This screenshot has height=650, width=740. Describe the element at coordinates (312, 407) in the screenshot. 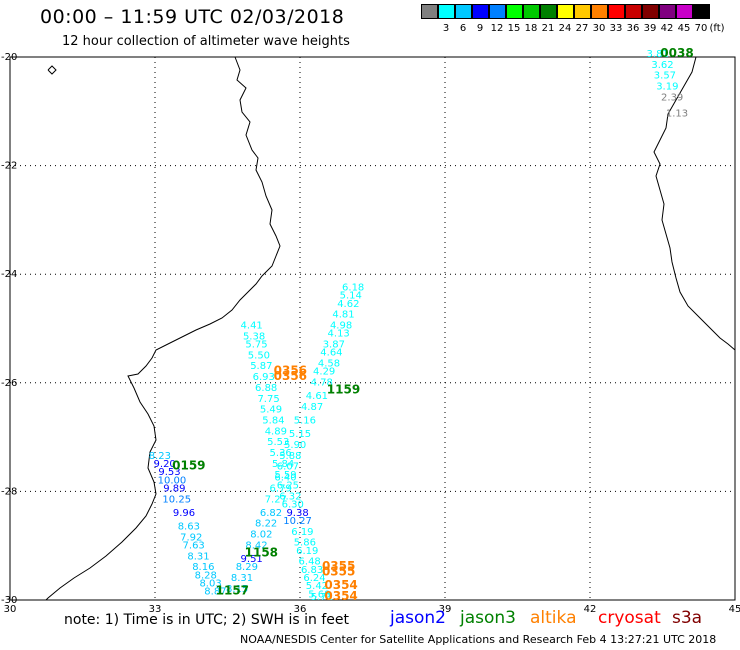

I see `wave-height-label: 4.87` at that location.